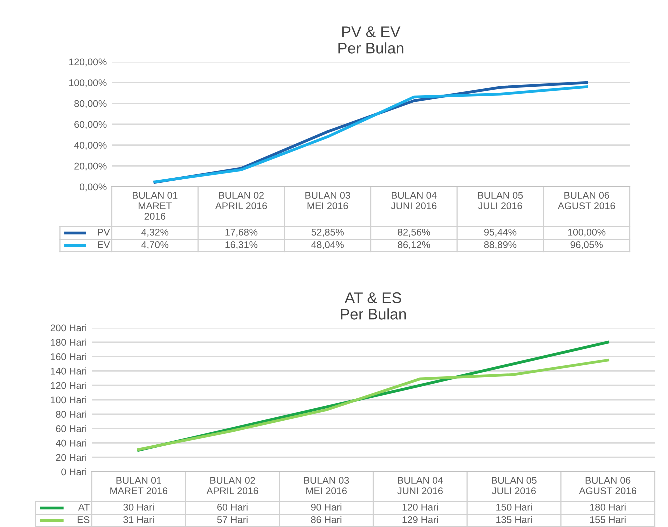  I want to click on data-label: 95,44%, so click(500, 233).